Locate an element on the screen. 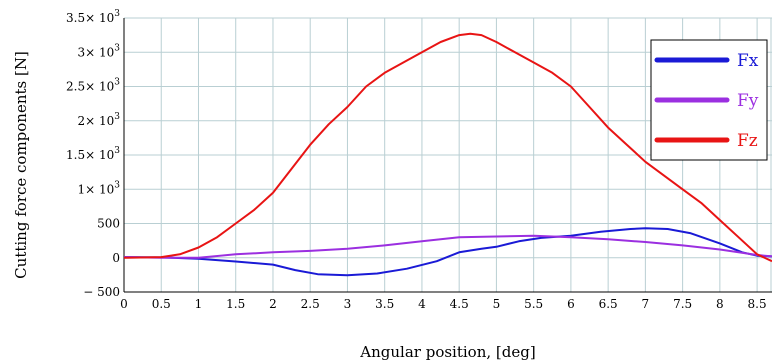 The image size is (772, 363). x-tick-label: 1 is located at coordinates (199, 304).